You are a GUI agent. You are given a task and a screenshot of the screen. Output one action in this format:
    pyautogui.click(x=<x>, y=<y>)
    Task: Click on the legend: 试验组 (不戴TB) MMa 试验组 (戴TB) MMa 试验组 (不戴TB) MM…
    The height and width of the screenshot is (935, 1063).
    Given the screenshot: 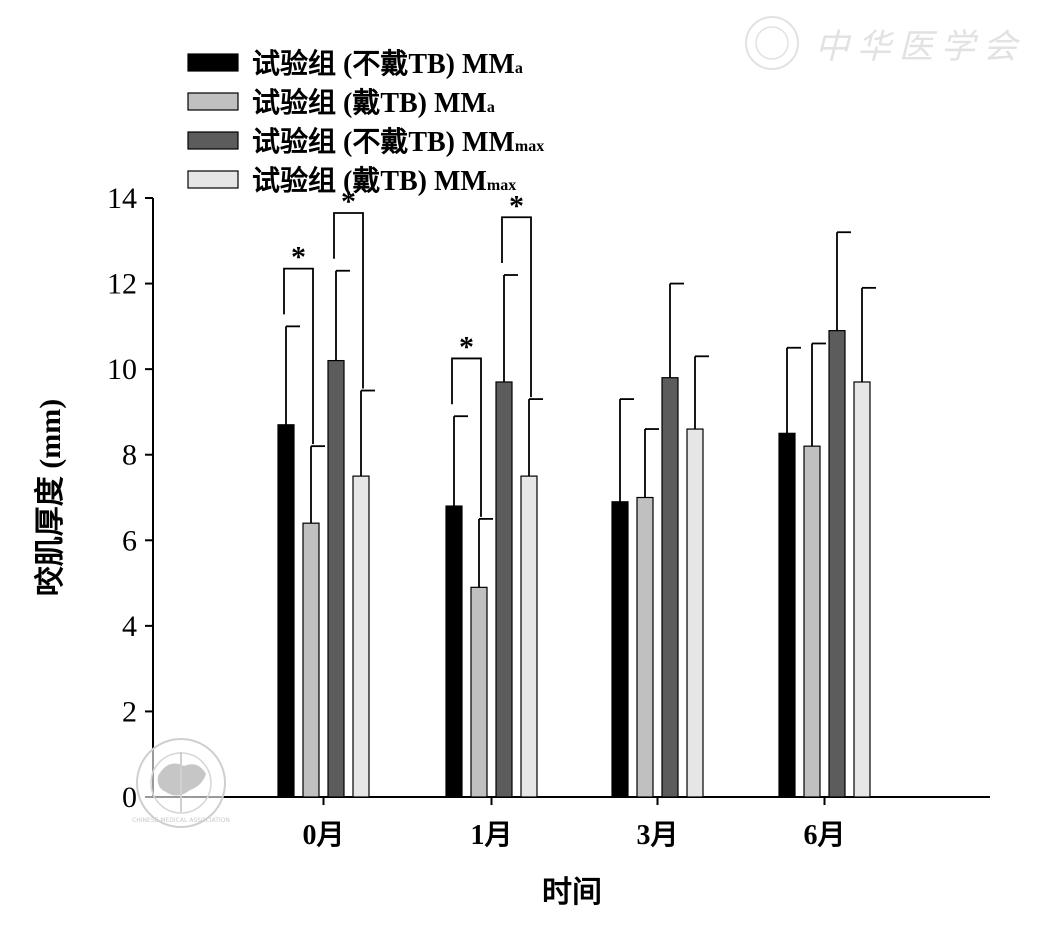 What is the action you would take?
    pyautogui.click(x=365, y=122)
    